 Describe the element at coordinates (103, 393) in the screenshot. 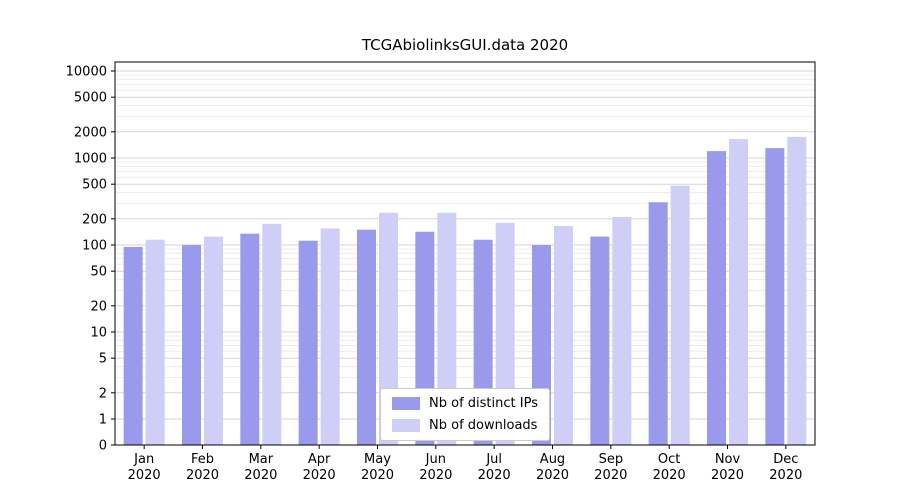

I see `y-tick-label: 2` at that location.